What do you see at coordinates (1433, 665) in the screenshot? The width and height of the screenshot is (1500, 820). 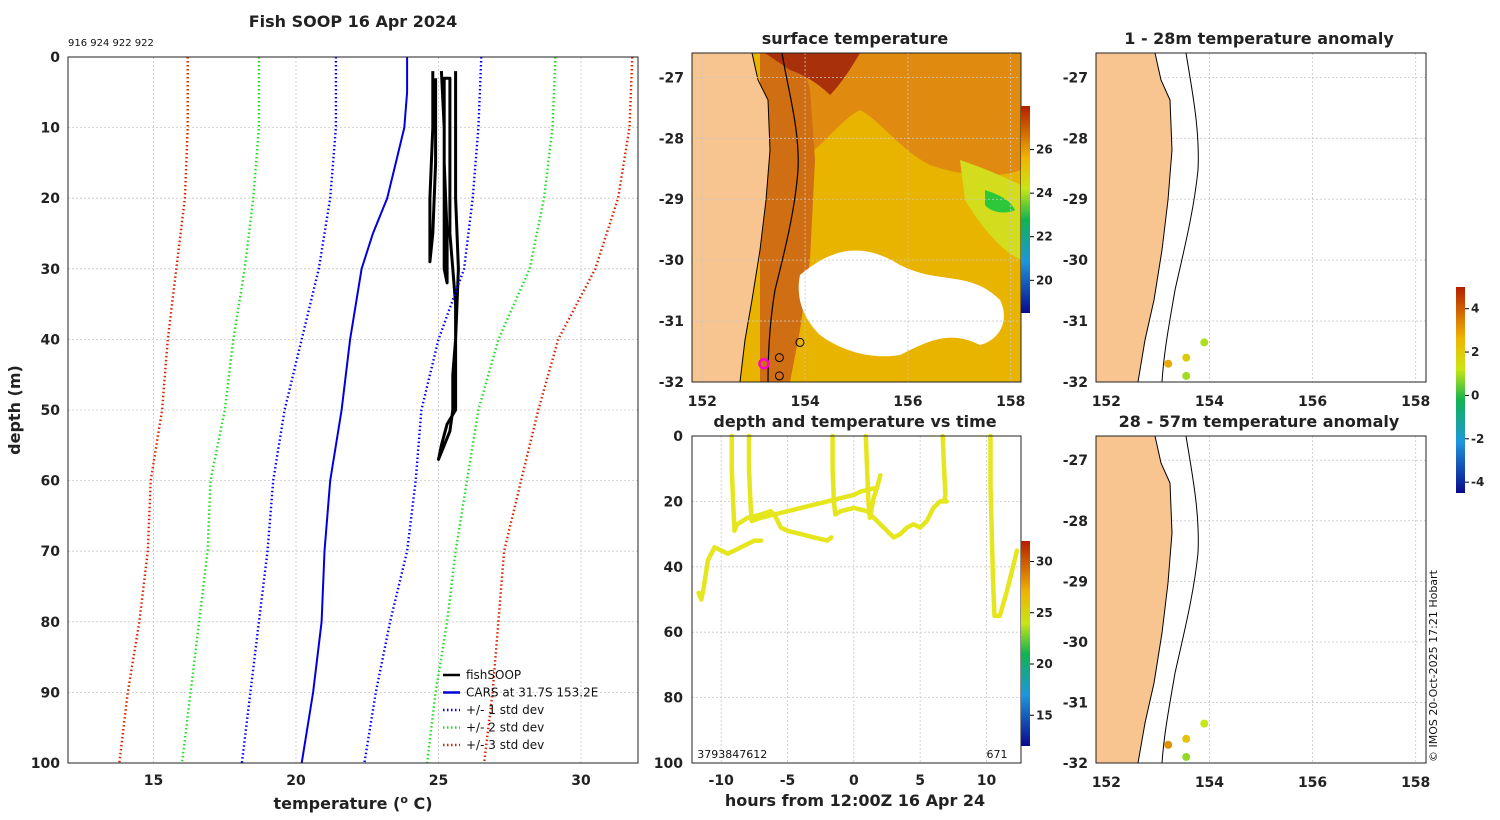 I see `footer-credit: © IMOS 20-Oct-2025 17:21 Hobart` at bounding box center [1433, 665].